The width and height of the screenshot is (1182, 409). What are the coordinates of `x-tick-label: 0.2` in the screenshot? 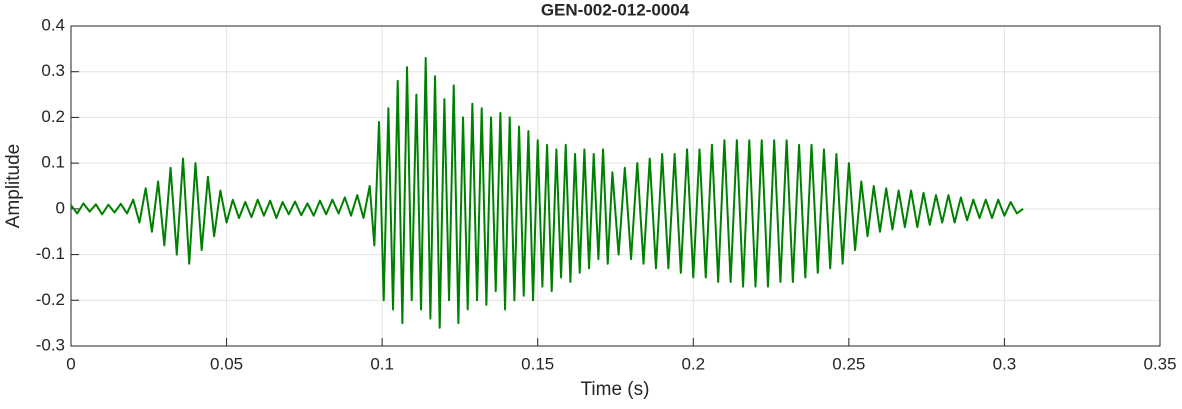 It's located at (693, 363).